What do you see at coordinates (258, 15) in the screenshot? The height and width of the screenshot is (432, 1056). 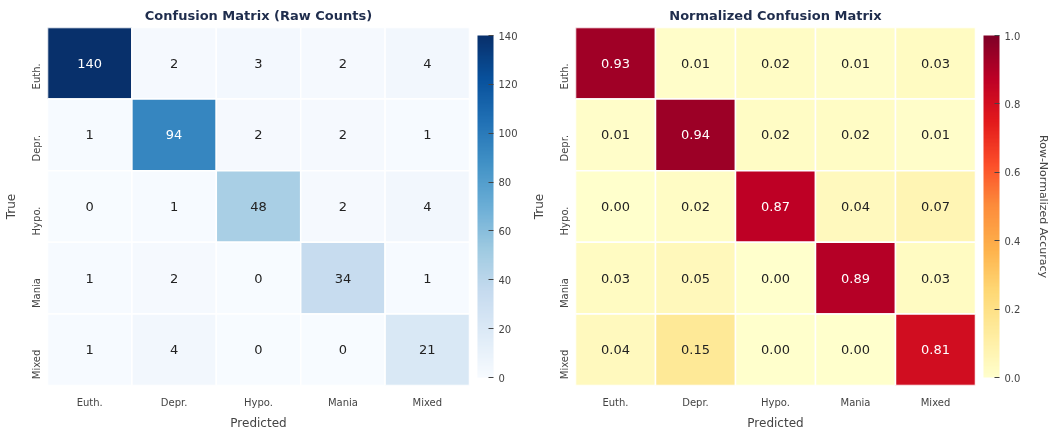 I see `chart-title: Confusion Matrix (Raw Counts)` at bounding box center [258, 15].